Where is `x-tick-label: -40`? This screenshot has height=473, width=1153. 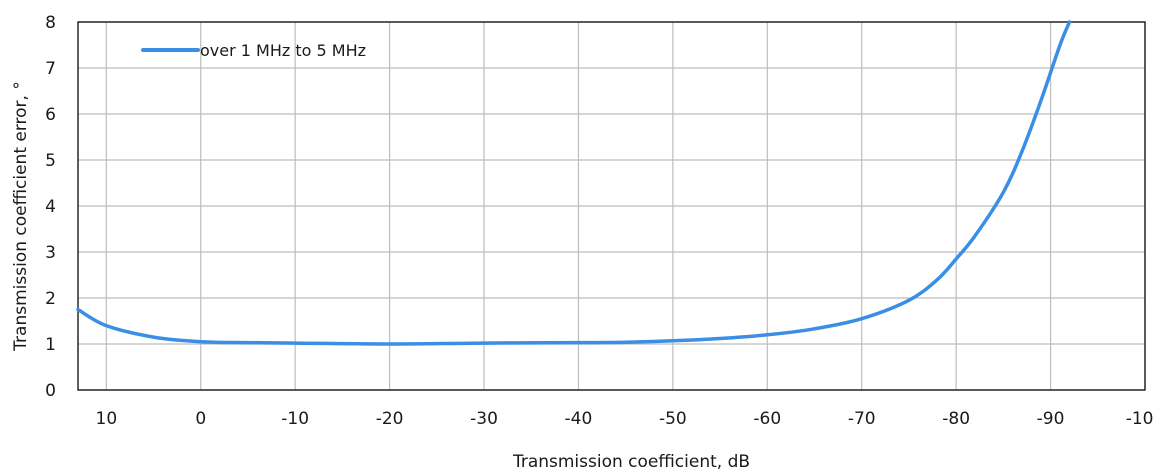
x-tick-label: -40 is located at coordinates (579, 419).